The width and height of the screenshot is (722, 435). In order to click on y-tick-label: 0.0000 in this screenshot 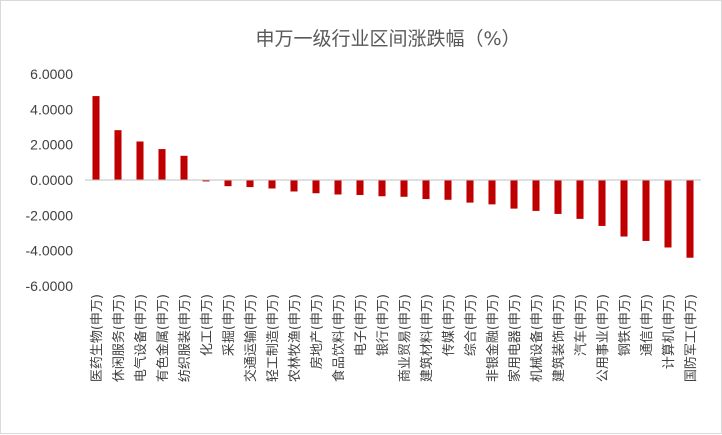, I will do `click(51, 180)`.